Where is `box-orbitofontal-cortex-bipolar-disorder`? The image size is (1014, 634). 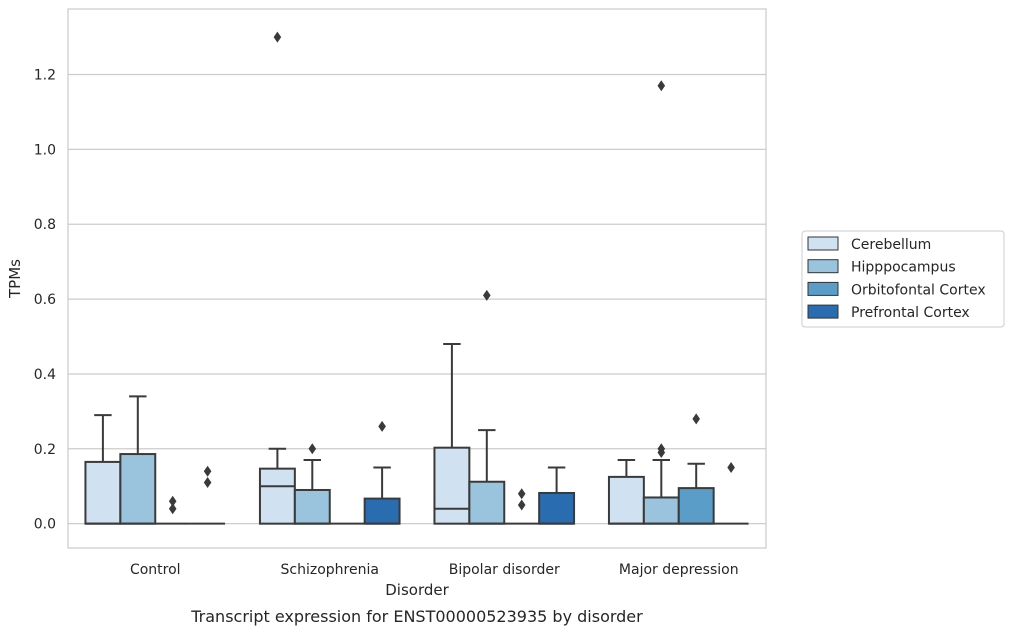
box-orbitofontal-cortex-bipolar-disorder is located at coordinates (522, 506).